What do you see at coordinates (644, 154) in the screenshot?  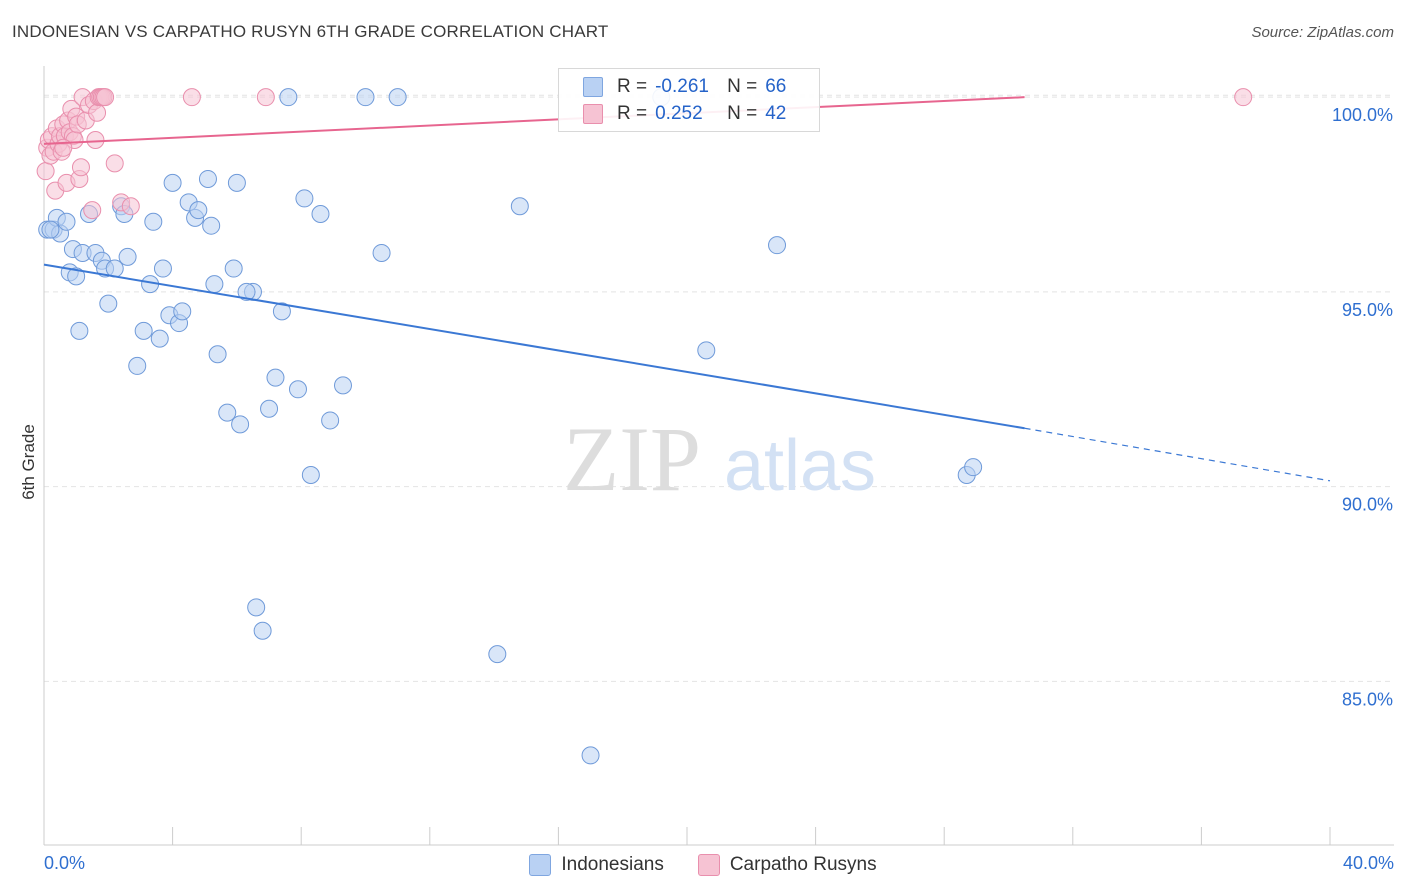 I see `series-carpatho-rusyns` at bounding box center [644, 154].